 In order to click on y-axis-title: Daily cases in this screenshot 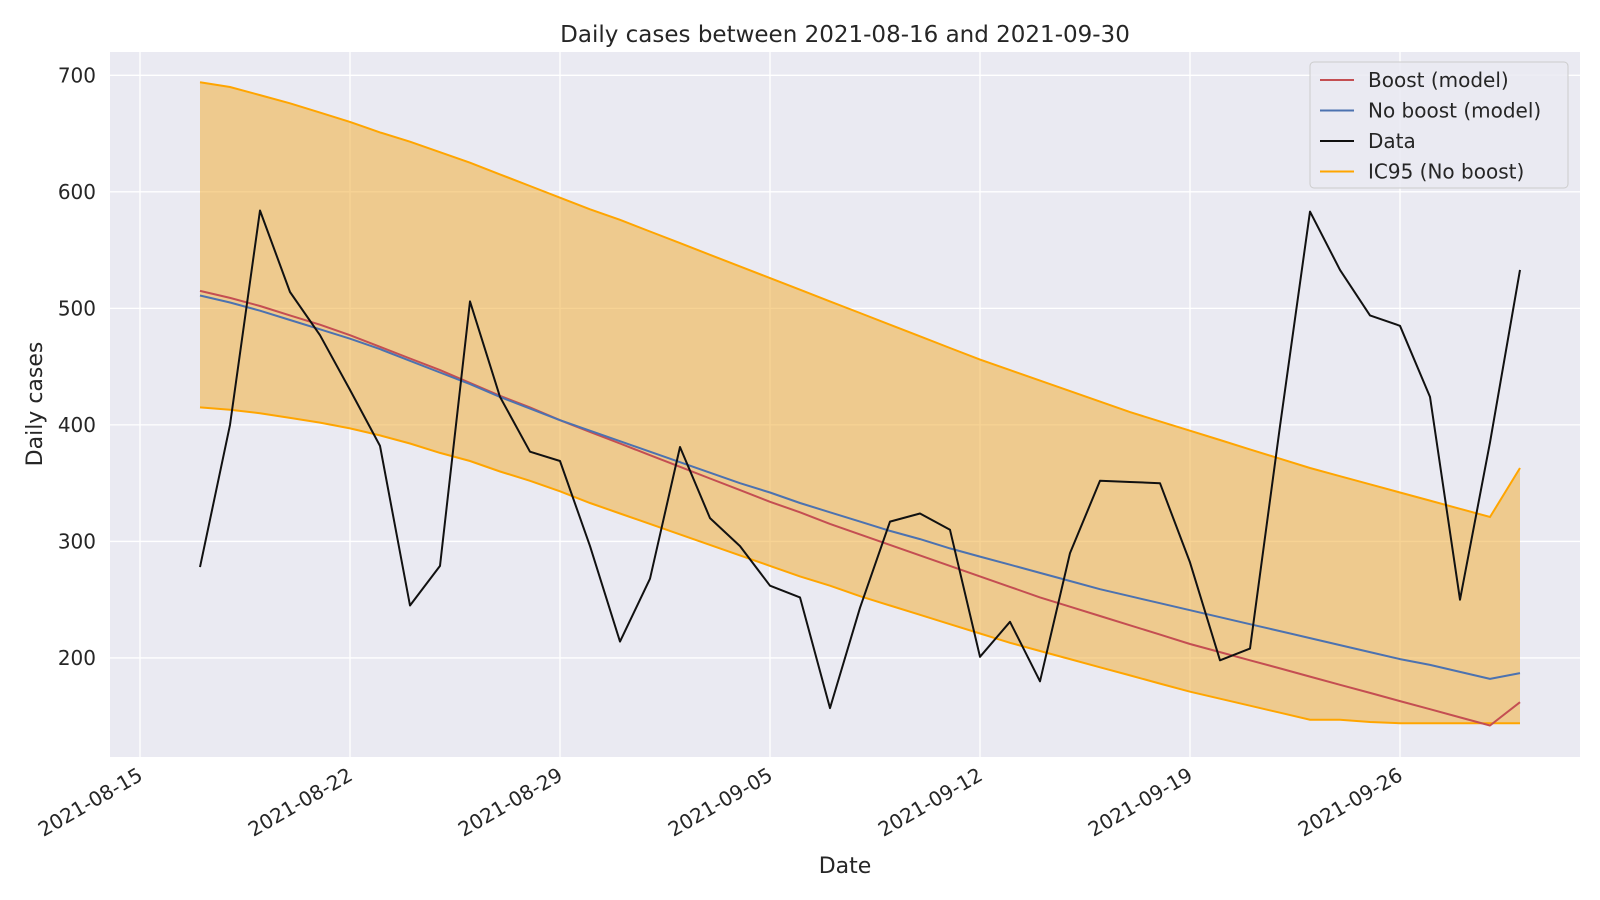, I will do `click(35, 404)`.